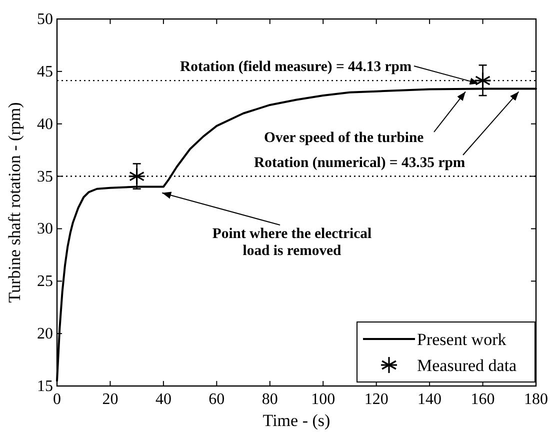  What do you see at coordinates (45, 229) in the screenshot?
I see `y-tick-label: 30` at bounding box center [45, 229].